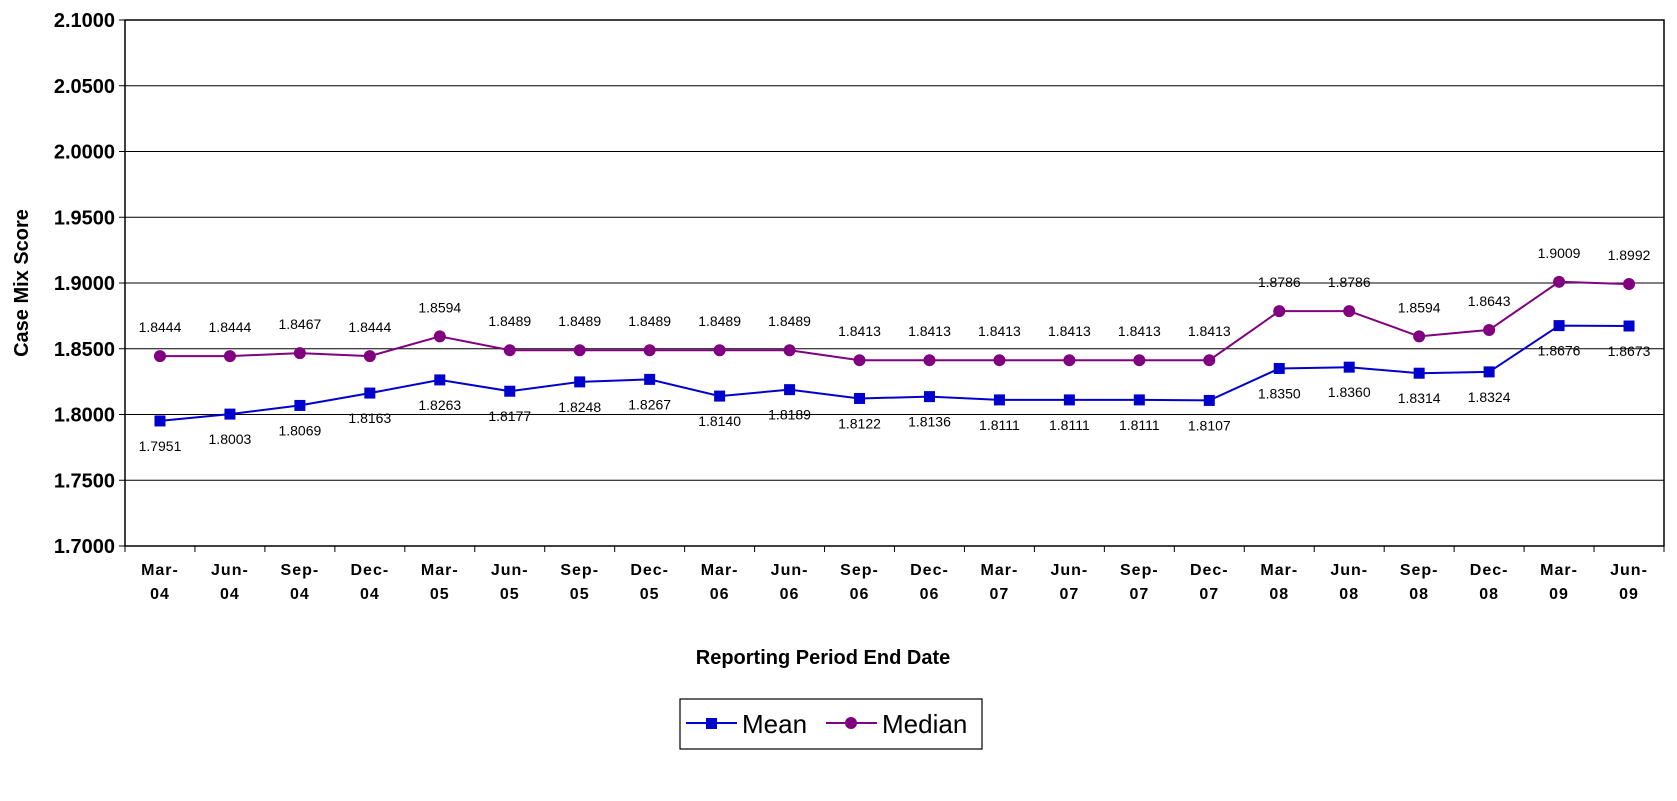 Image resolution: width=1677 pixels, height=801 pixels. What do you see at coordinates (1349, 582) in the screenshot?
I see `x-tick-label: Jun-08` at bounding box center [1349, 582].